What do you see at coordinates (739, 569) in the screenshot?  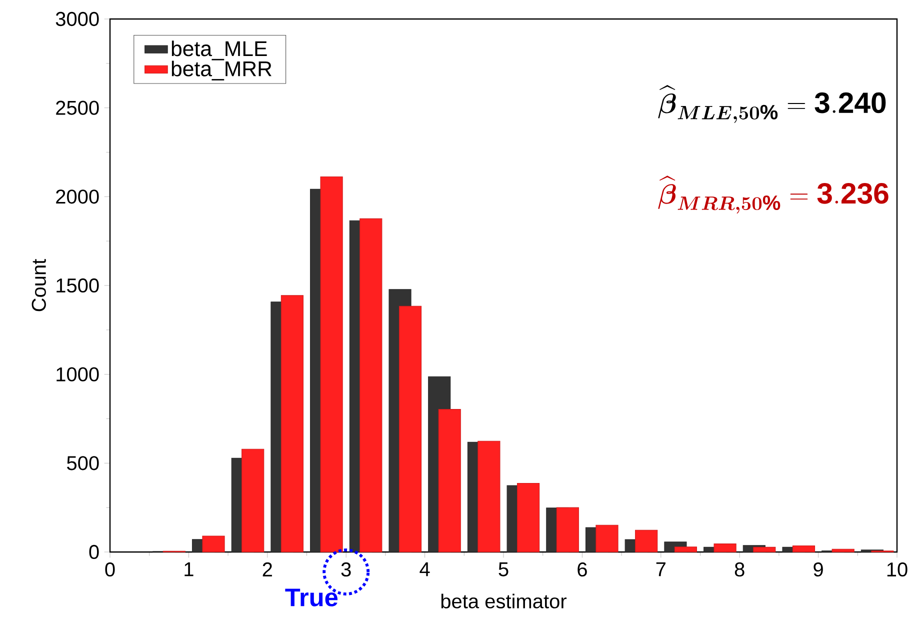 I see `x-tick-label: 8` at bounding box center [739, 569].